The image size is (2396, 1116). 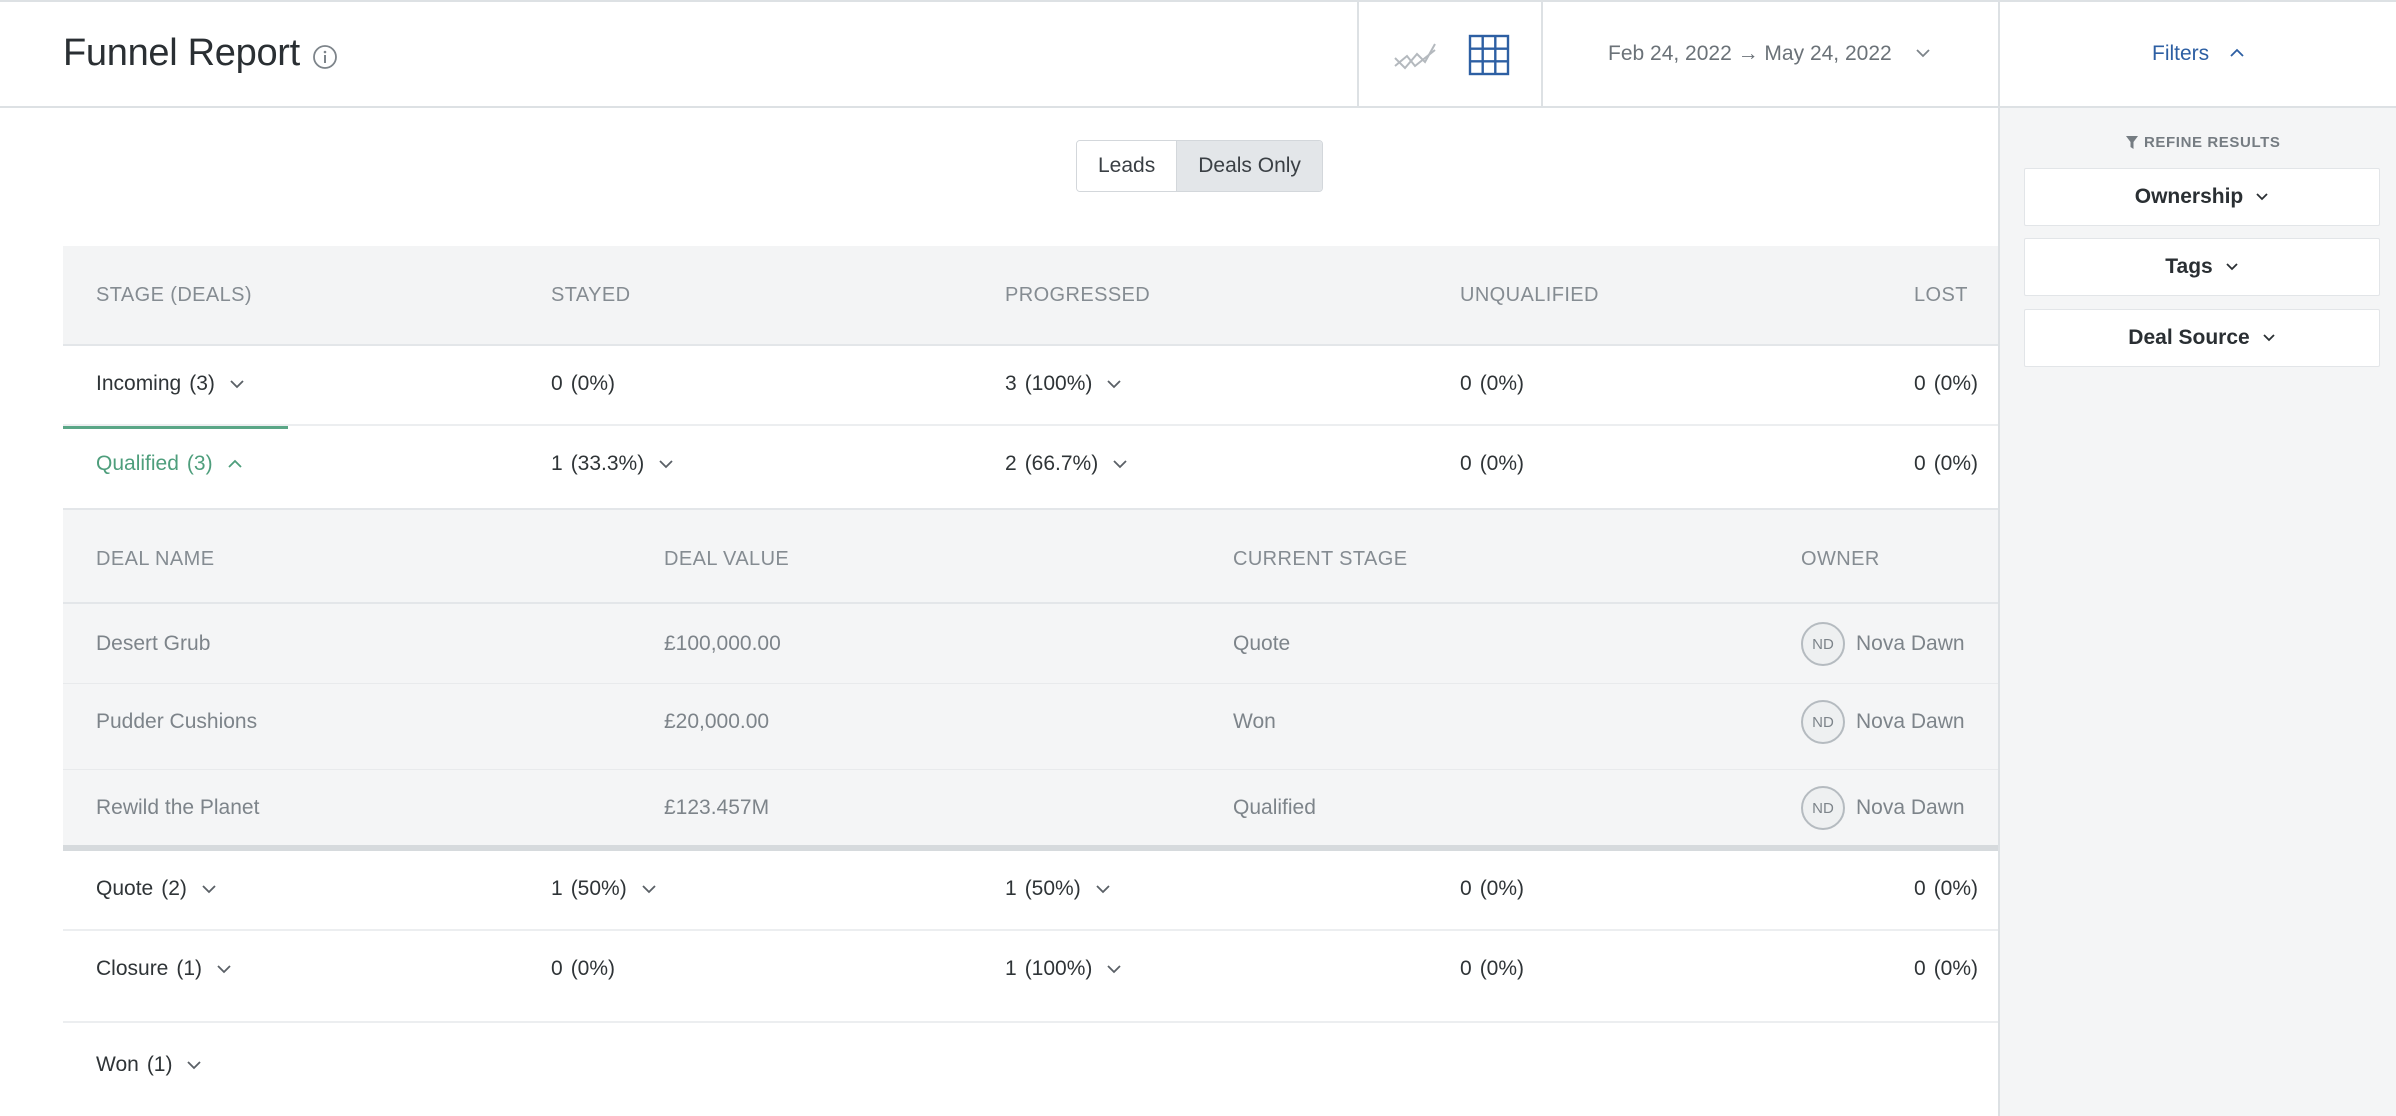 What do you see at coordinates (139, 383) in the screenshot?
I see `stage-name: Incoming` at bounding box center [139, 383].